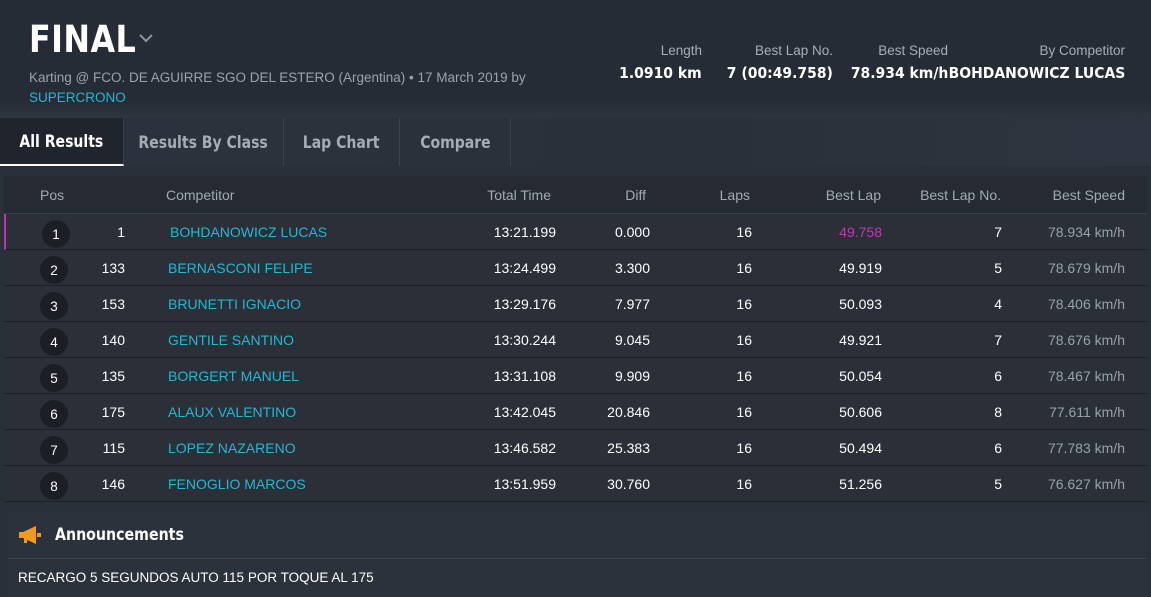 This screenshot has width=1151, height=597. What do you see at coordinates (1086, 304) in the screenshot?
I see `best-speed-value: 78.406 km/h` at bounding box center [1086, 304].